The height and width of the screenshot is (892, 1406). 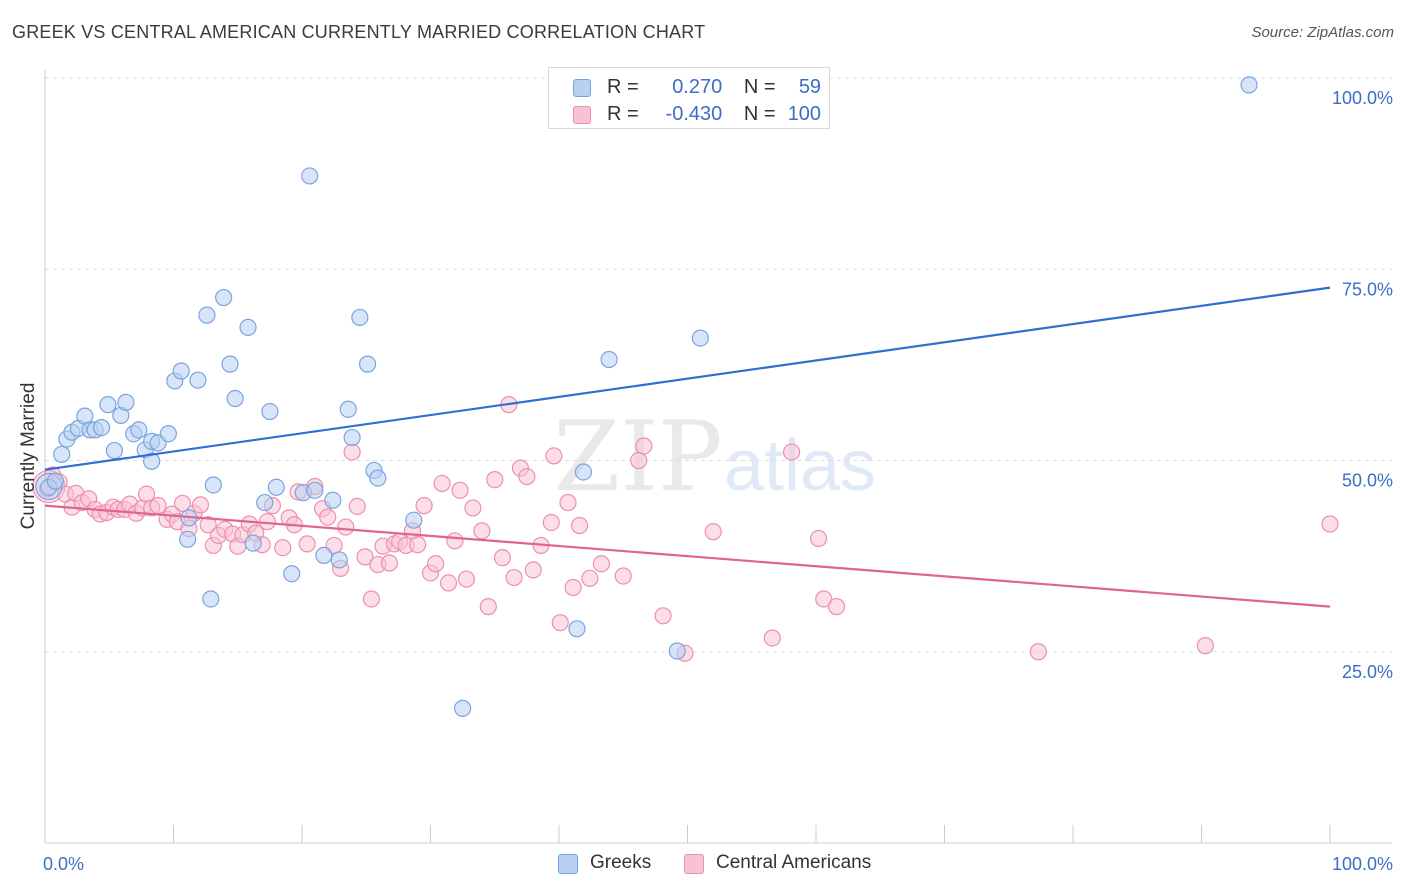 I want to click on central-americans-trend-line, so click(x=687, y=556).